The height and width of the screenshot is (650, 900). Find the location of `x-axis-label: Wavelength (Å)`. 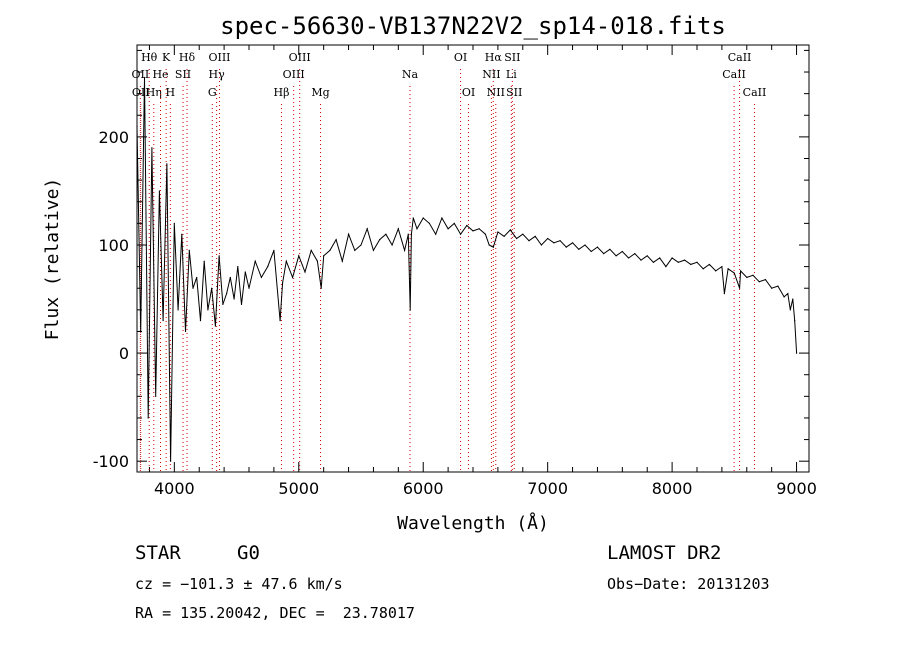

x-axis-label: Wavelength (Å) is located at coordinates (473, 523).